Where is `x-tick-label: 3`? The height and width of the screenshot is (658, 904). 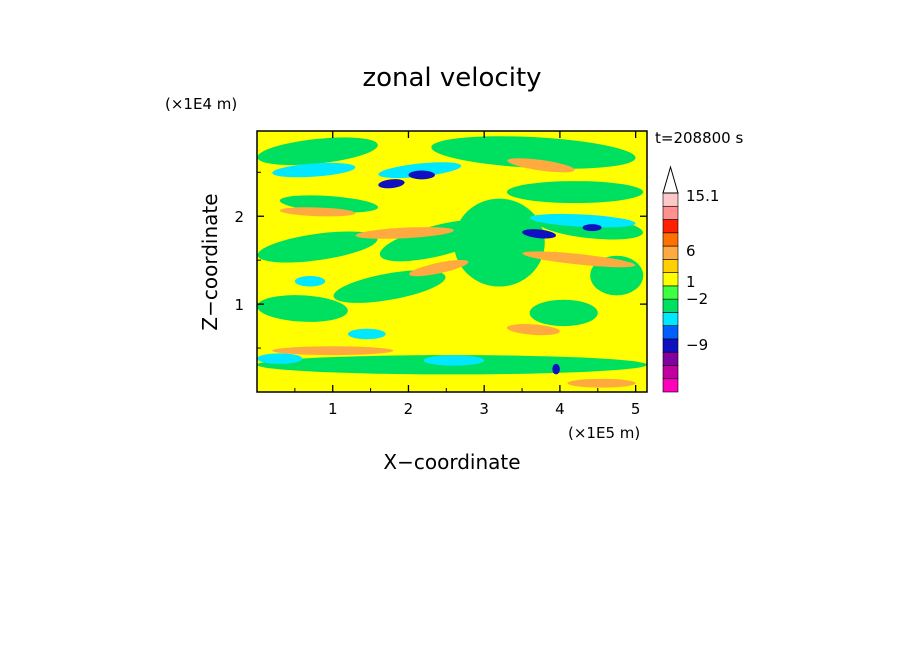 x-tick-label: 3 is located at coordinates (484, 409).